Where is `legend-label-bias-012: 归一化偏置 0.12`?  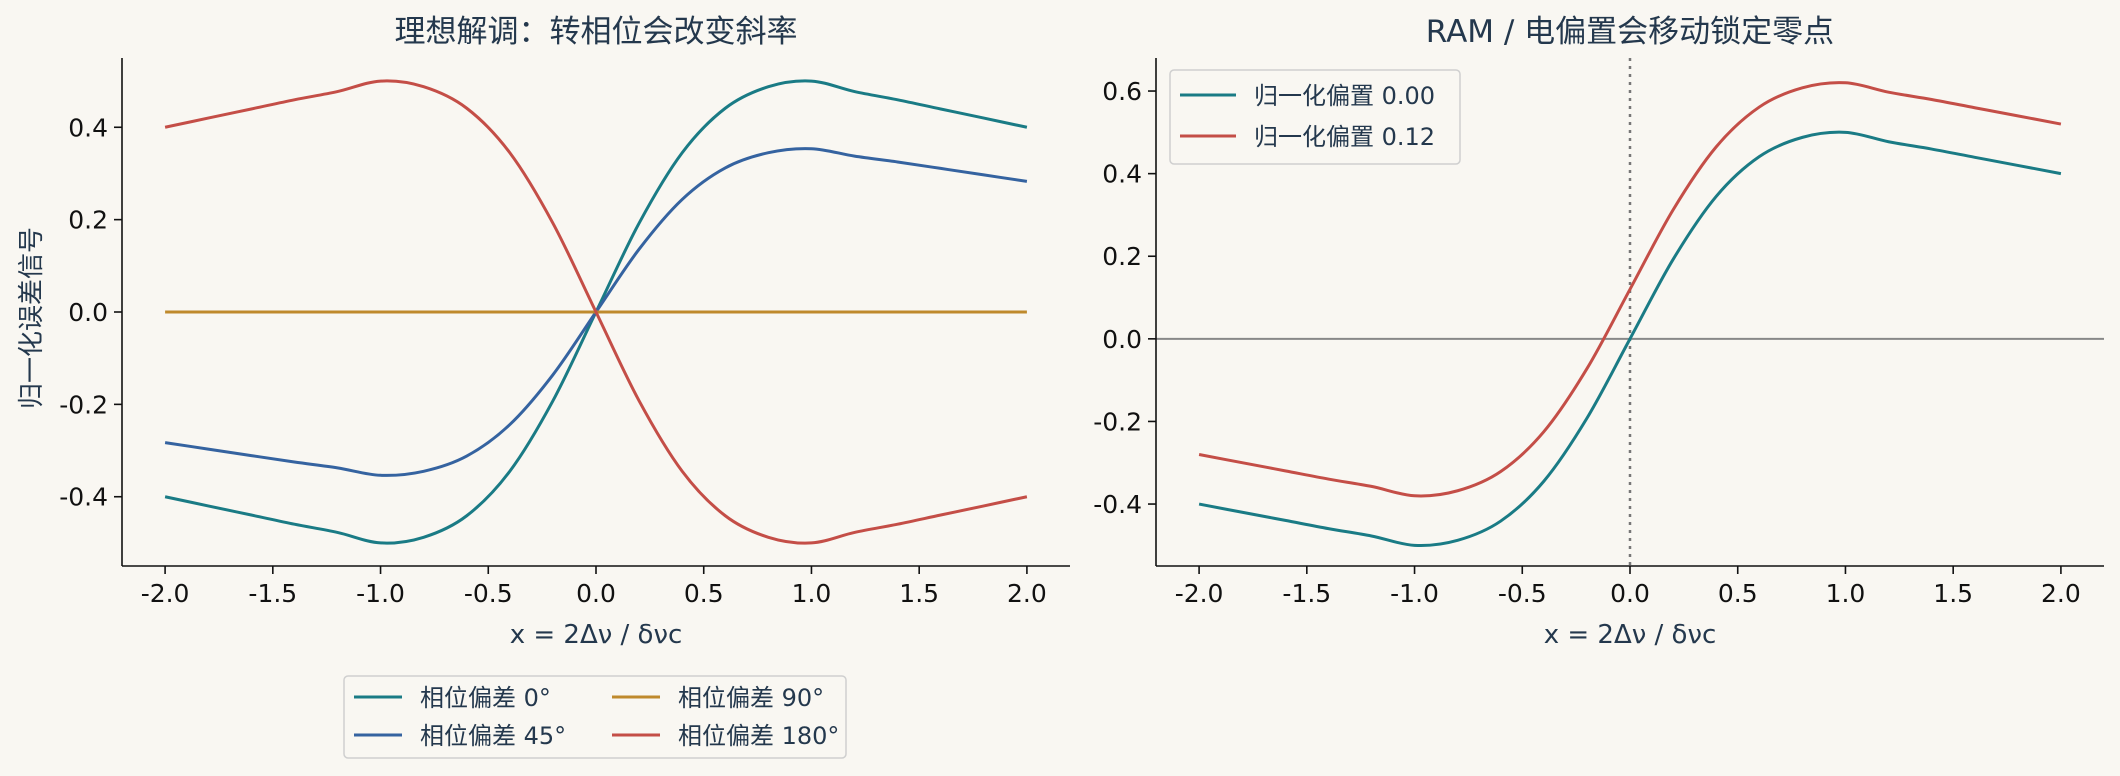
legend-label-bias-012: 归一化偏置 0.12 is located at coordinates (1344, 137).